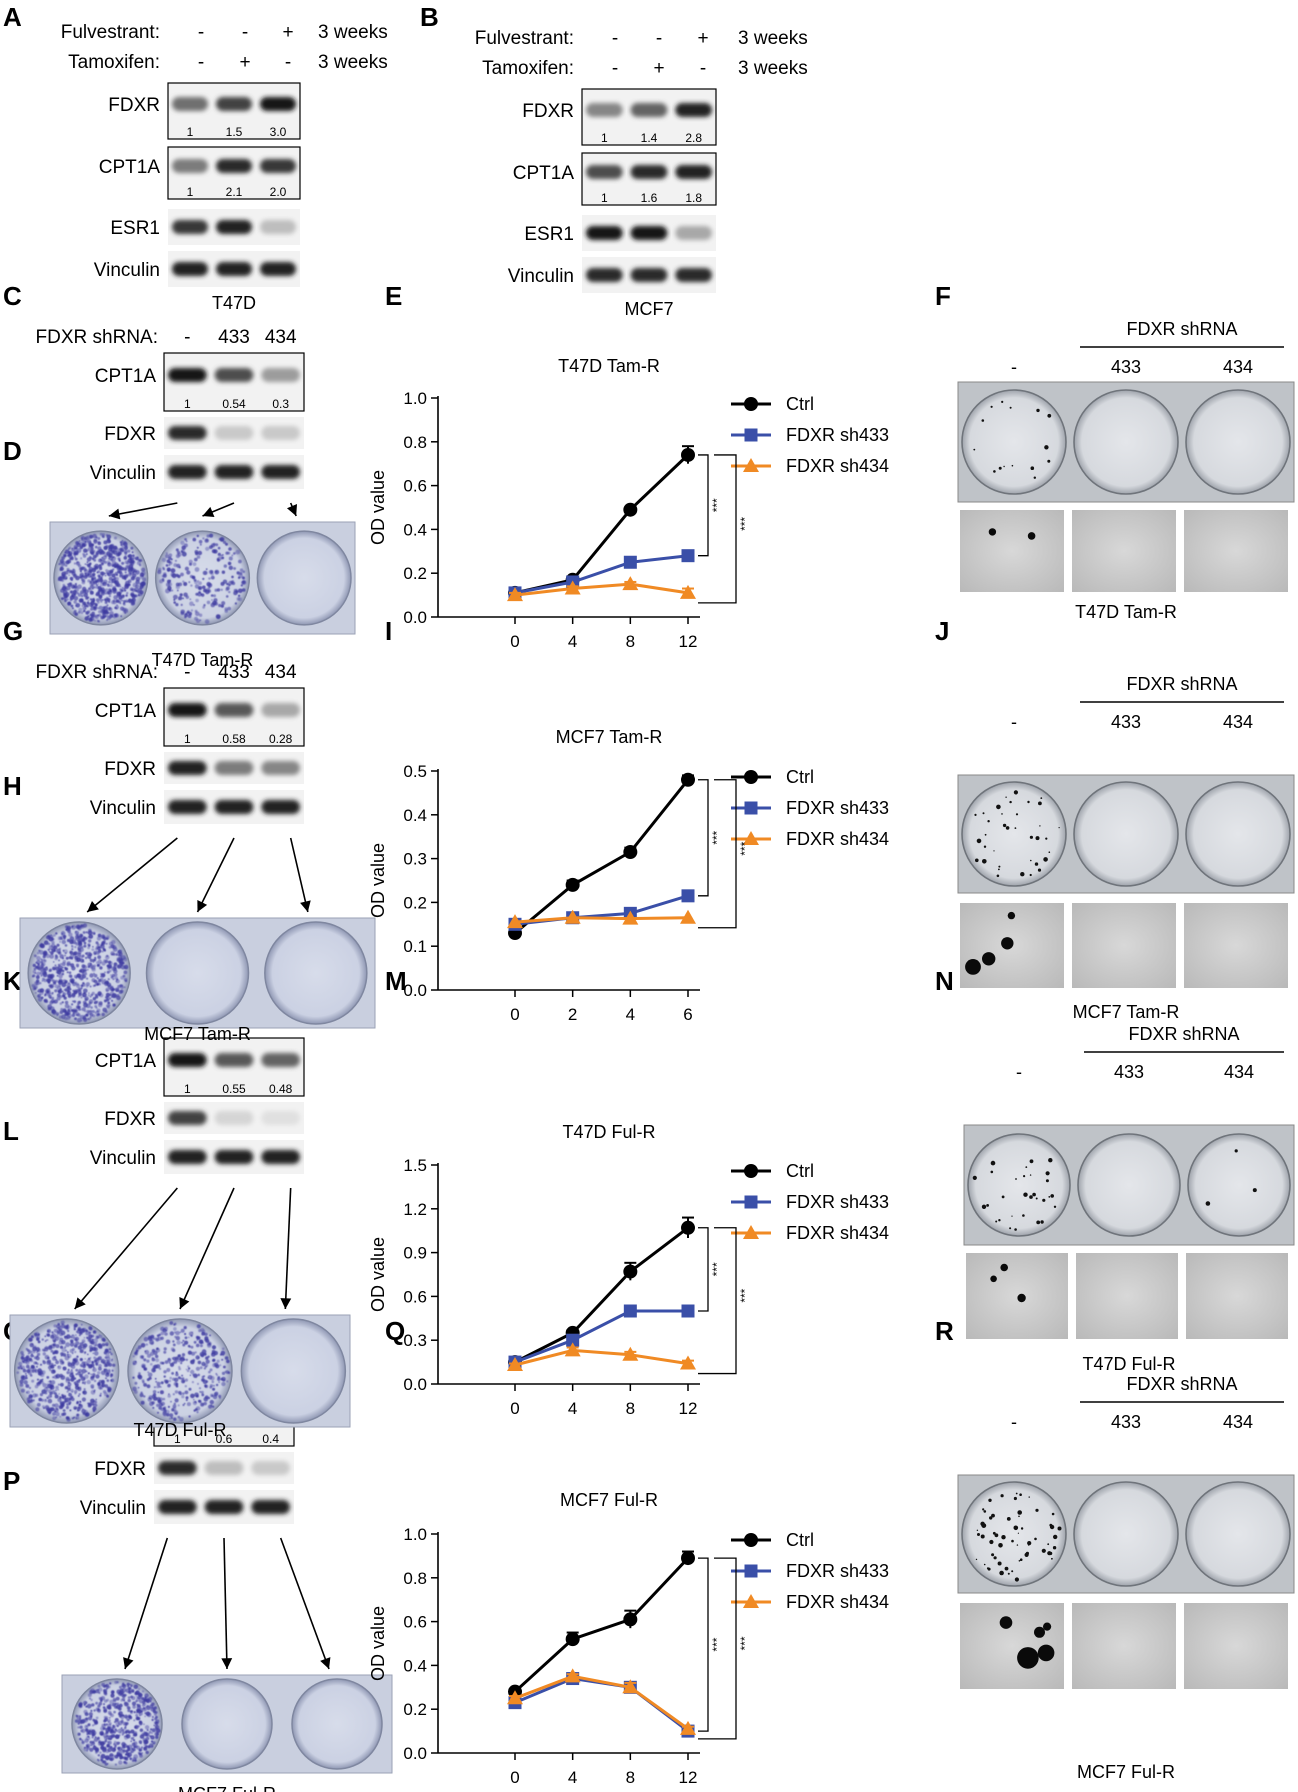 This screenshot has width=1298, height=1792. I want to click on chart-title: MCF7 Tam-R, so click(609, 737).